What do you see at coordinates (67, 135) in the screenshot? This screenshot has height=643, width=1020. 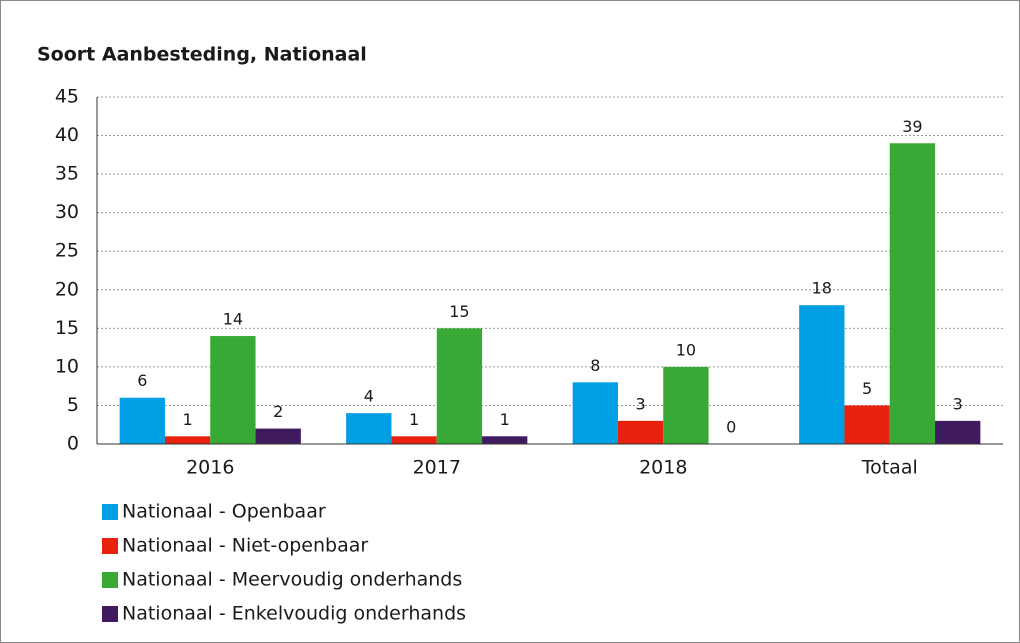 I see `y-tick-label: 40` at bounding box center [67, 135].